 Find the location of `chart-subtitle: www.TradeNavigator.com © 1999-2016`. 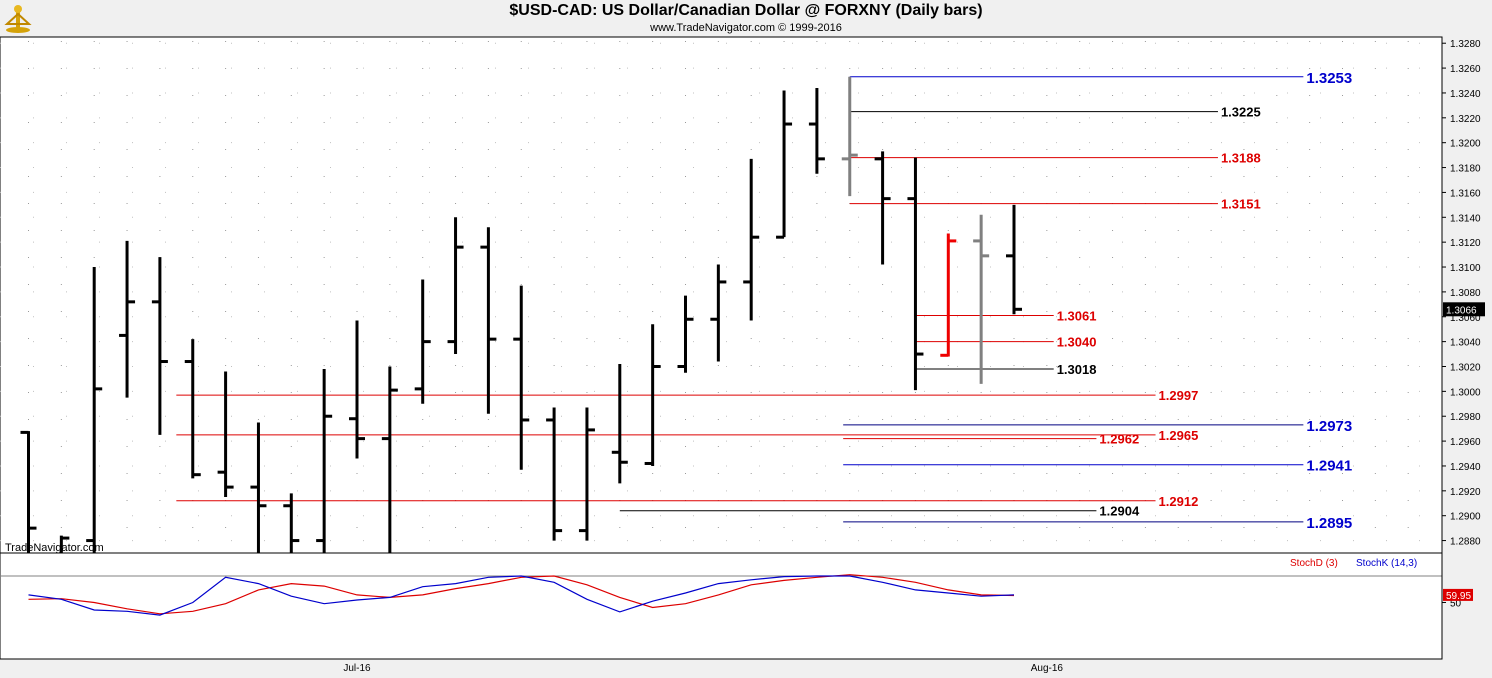

chart-subtitle: www.TradeNavigator.com © 1999-2016 is located at coordinates (746, 28).